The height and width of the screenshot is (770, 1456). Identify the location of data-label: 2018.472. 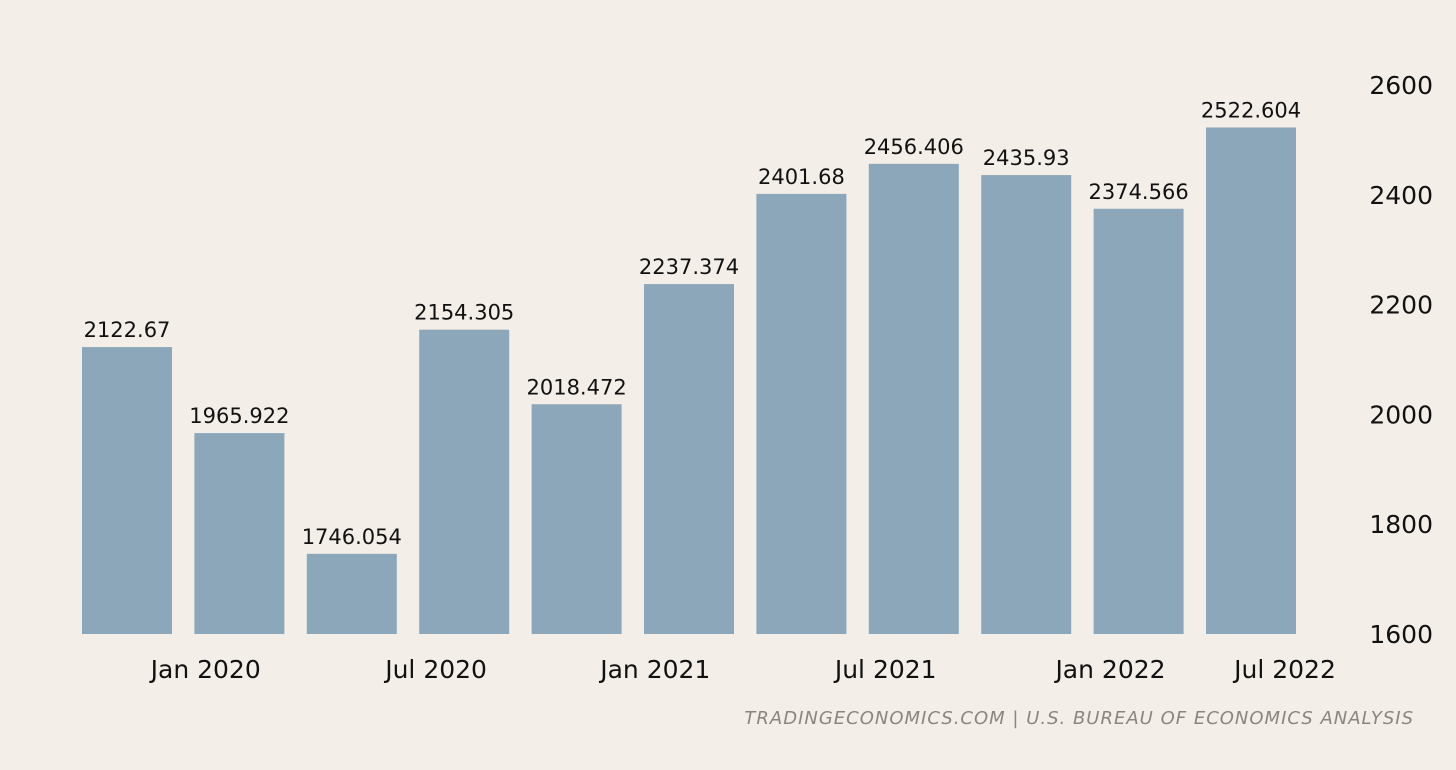
(576, 387).